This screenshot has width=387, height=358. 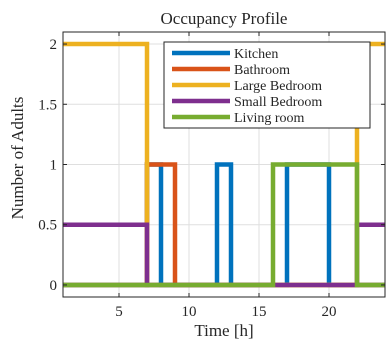 What do you see at coordinates (278, 86) in the screenshot?
I see `legend-label: Large Bedroom` at bounding box center [278, 86].